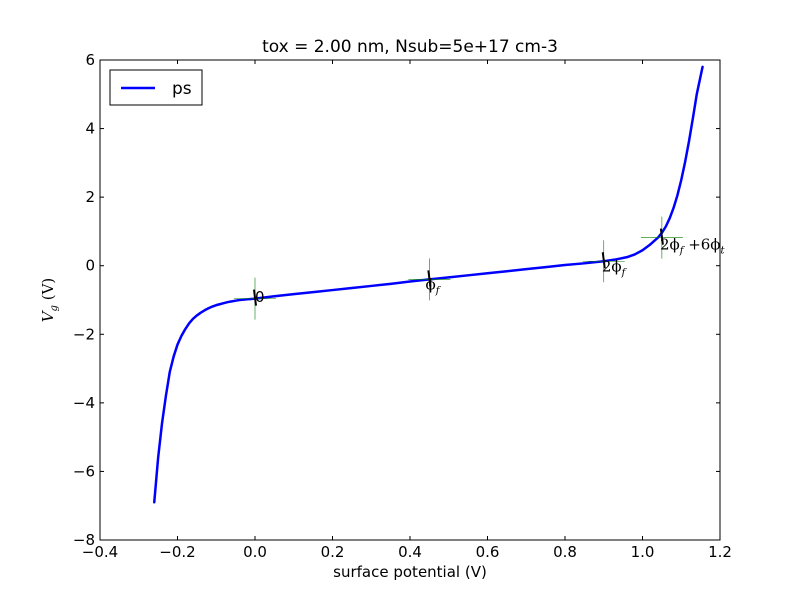  Describe the element at coordinates (488, 552) in the screenshot. I see `x-tick-label: 0.6` at that location.